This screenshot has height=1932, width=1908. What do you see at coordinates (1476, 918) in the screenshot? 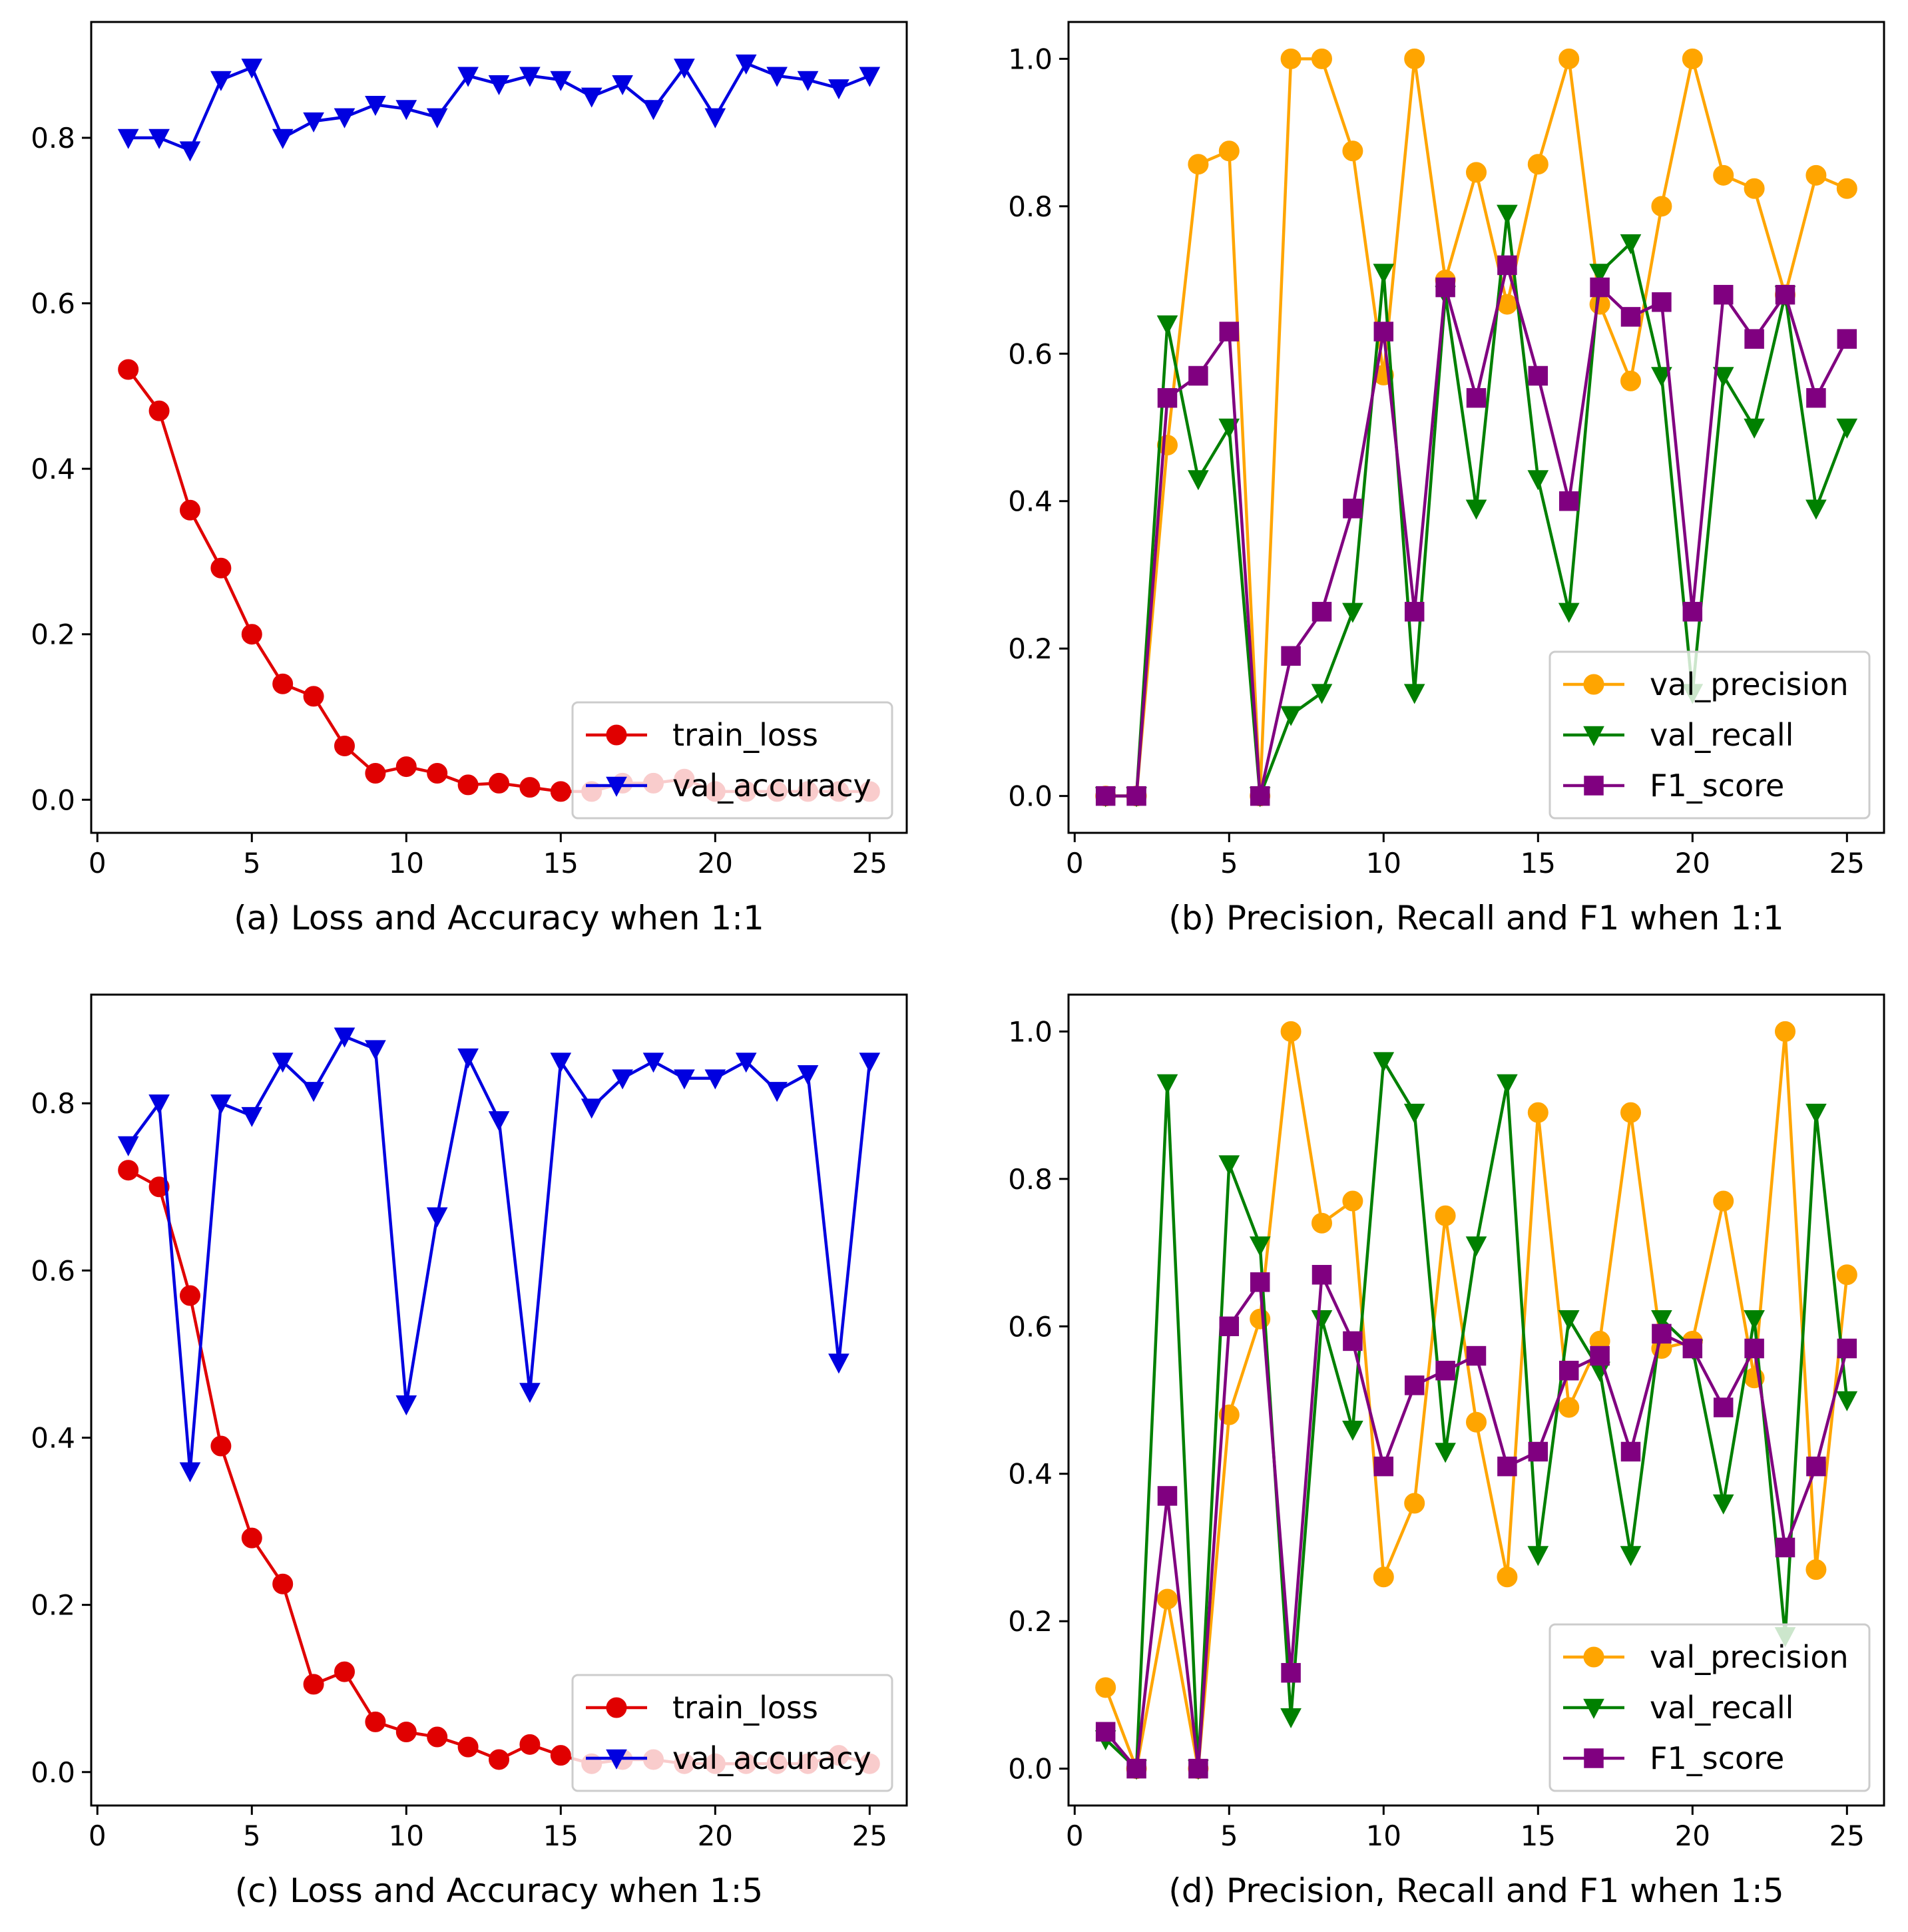
I see `panel-caption: (b) Precision, Recall and F1 when 1:1` at bounding box center [1476, 918].